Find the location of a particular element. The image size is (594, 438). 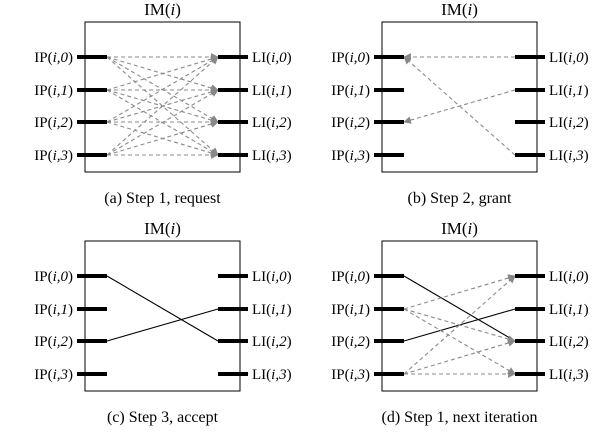

panel-caption: (d) Step 1, next iteration is located at coordinates (460, 417).